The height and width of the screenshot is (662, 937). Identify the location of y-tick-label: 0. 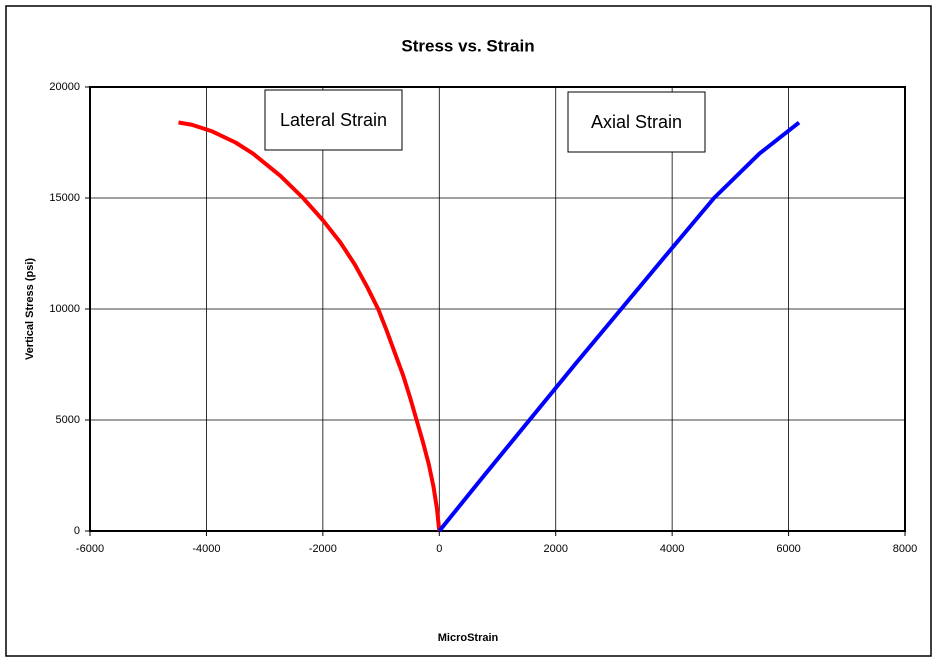
(77, 531).